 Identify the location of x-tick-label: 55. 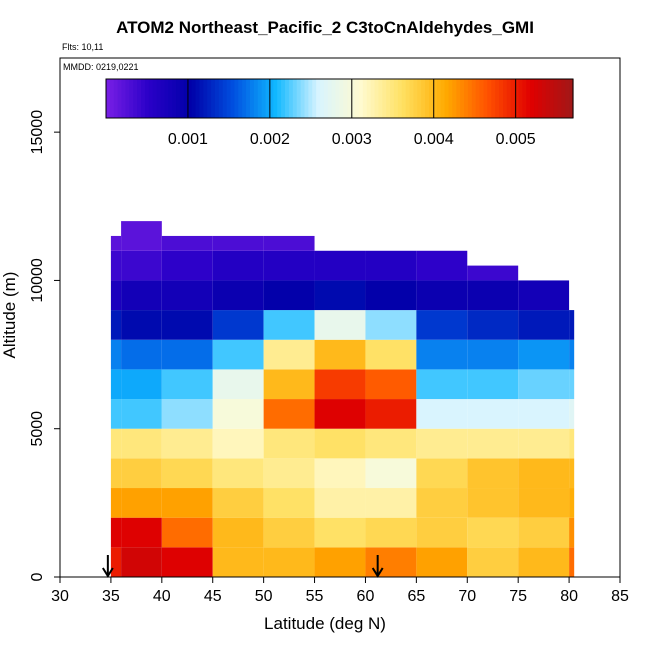
(315, 596).